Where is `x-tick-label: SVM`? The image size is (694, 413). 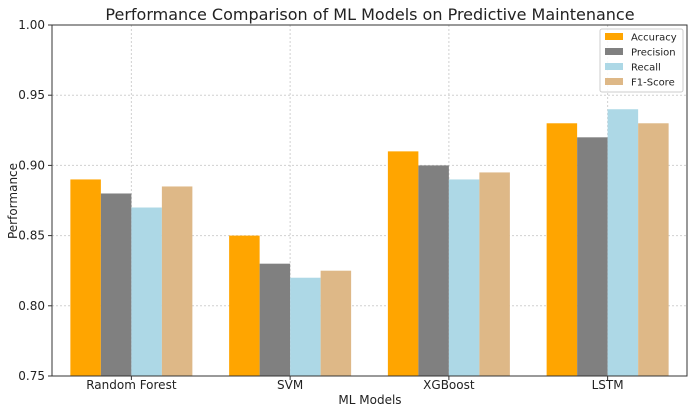 x-tick-label: SVM is located at coordinates (290, 385).